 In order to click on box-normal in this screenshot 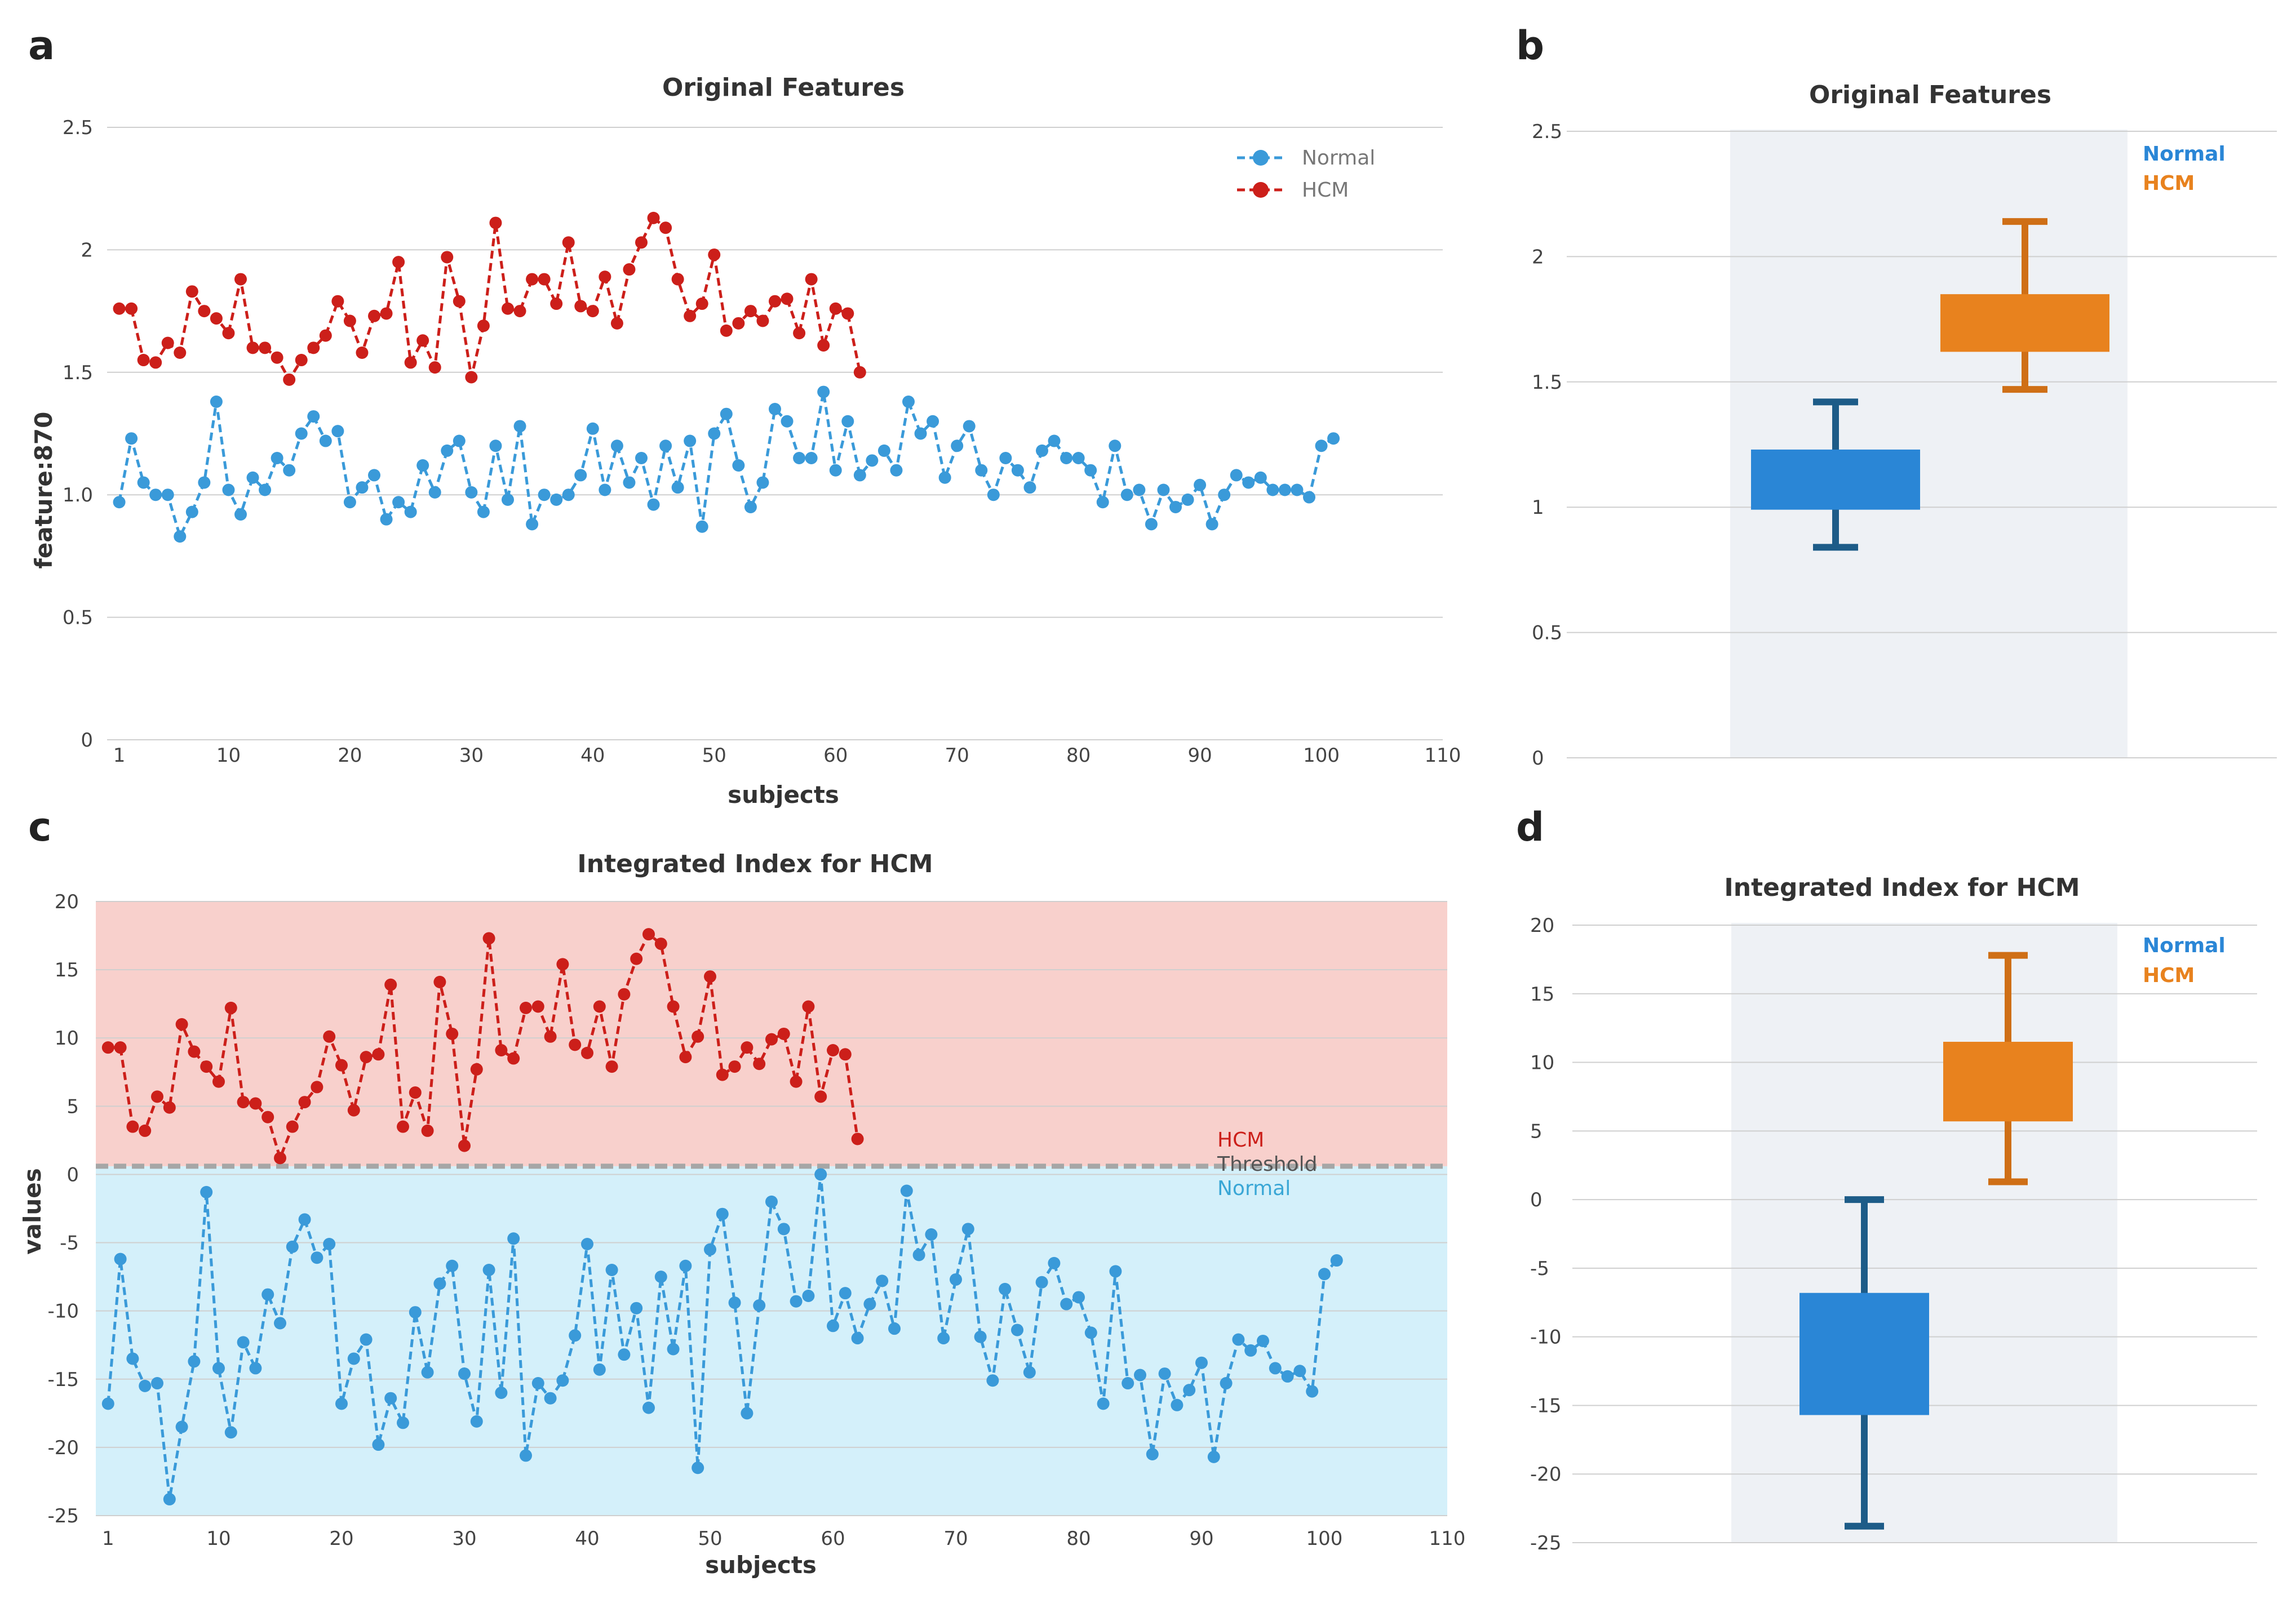, I will do `click(1835, 480)`.